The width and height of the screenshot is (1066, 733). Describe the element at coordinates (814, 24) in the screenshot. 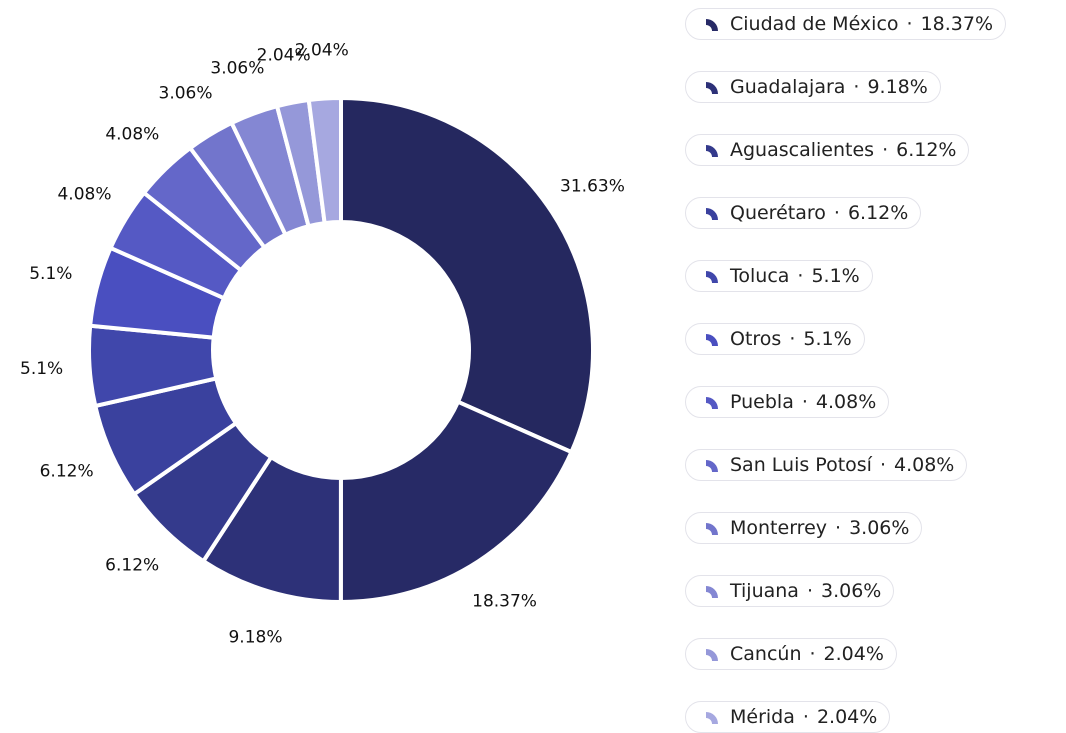

I see `legend-label: Ciudad de México` at that location.